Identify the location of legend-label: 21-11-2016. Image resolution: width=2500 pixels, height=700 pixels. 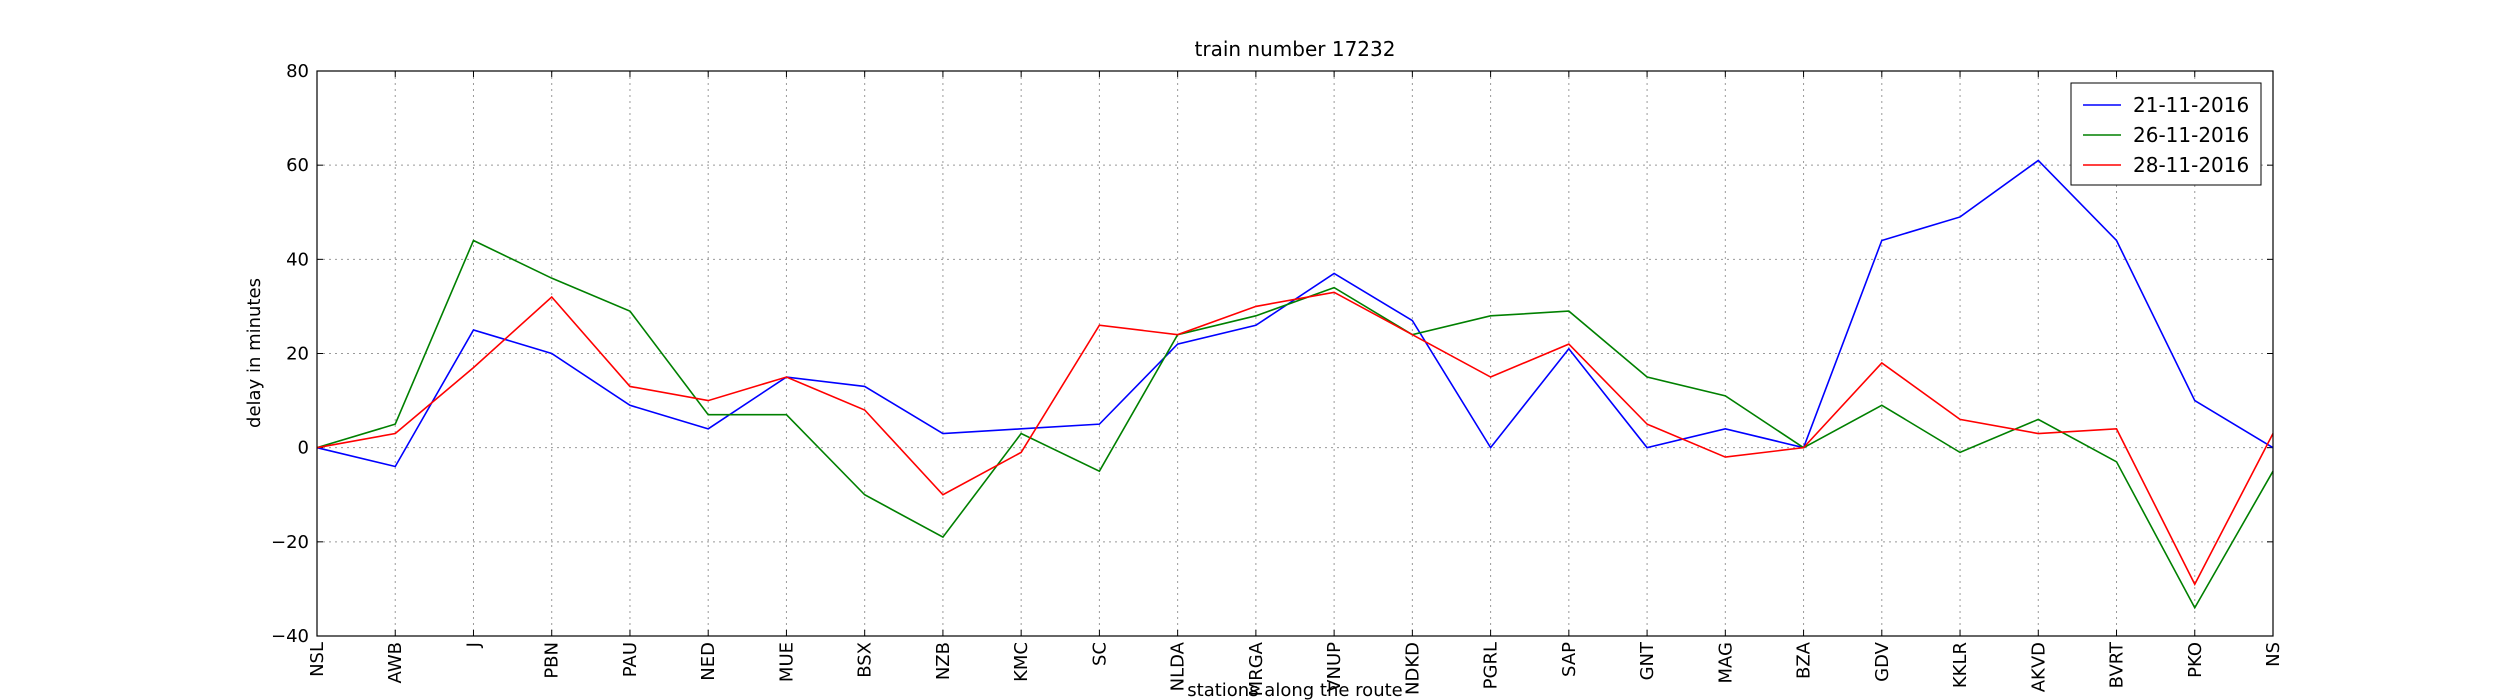
(2191, 105).